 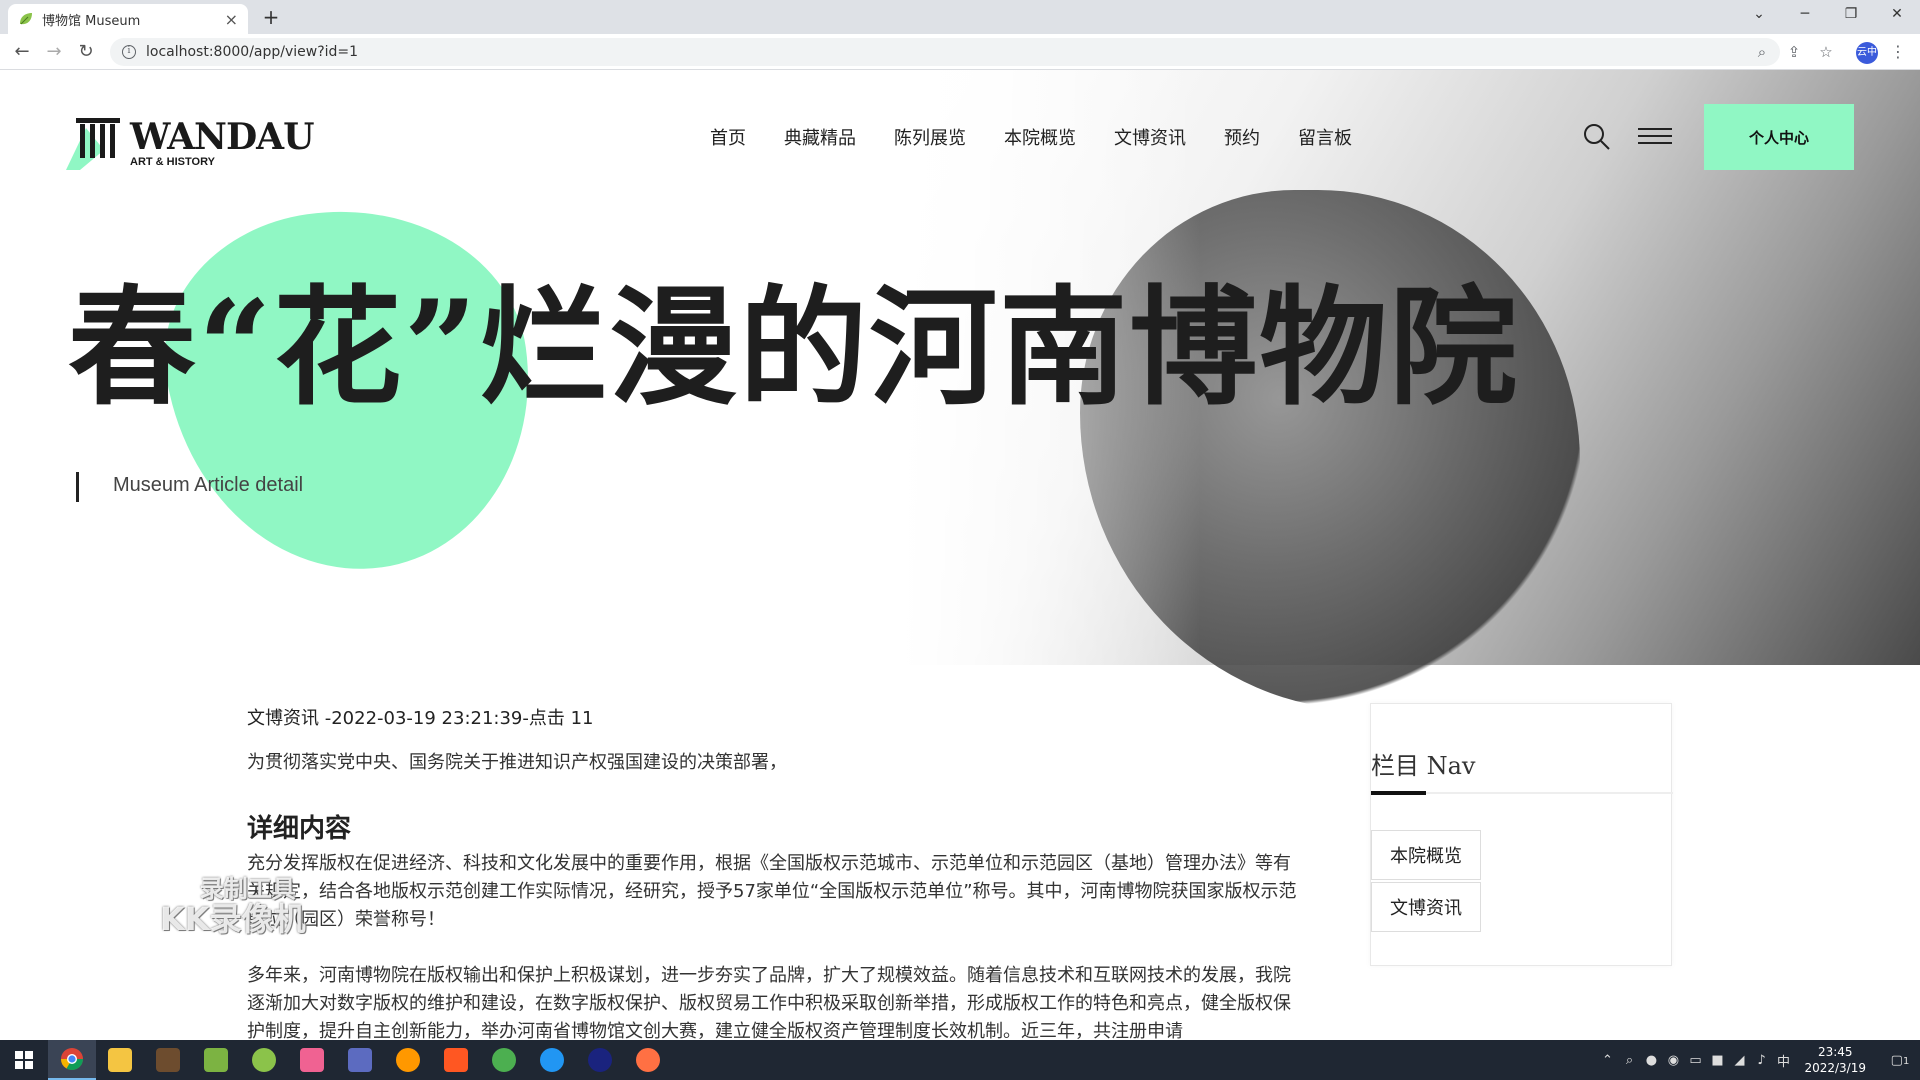 What do you see at coordinates (208, 485) in the screenshot?
I see `page-subtitle: Museum Article detail` at bounding box center [208, 485].